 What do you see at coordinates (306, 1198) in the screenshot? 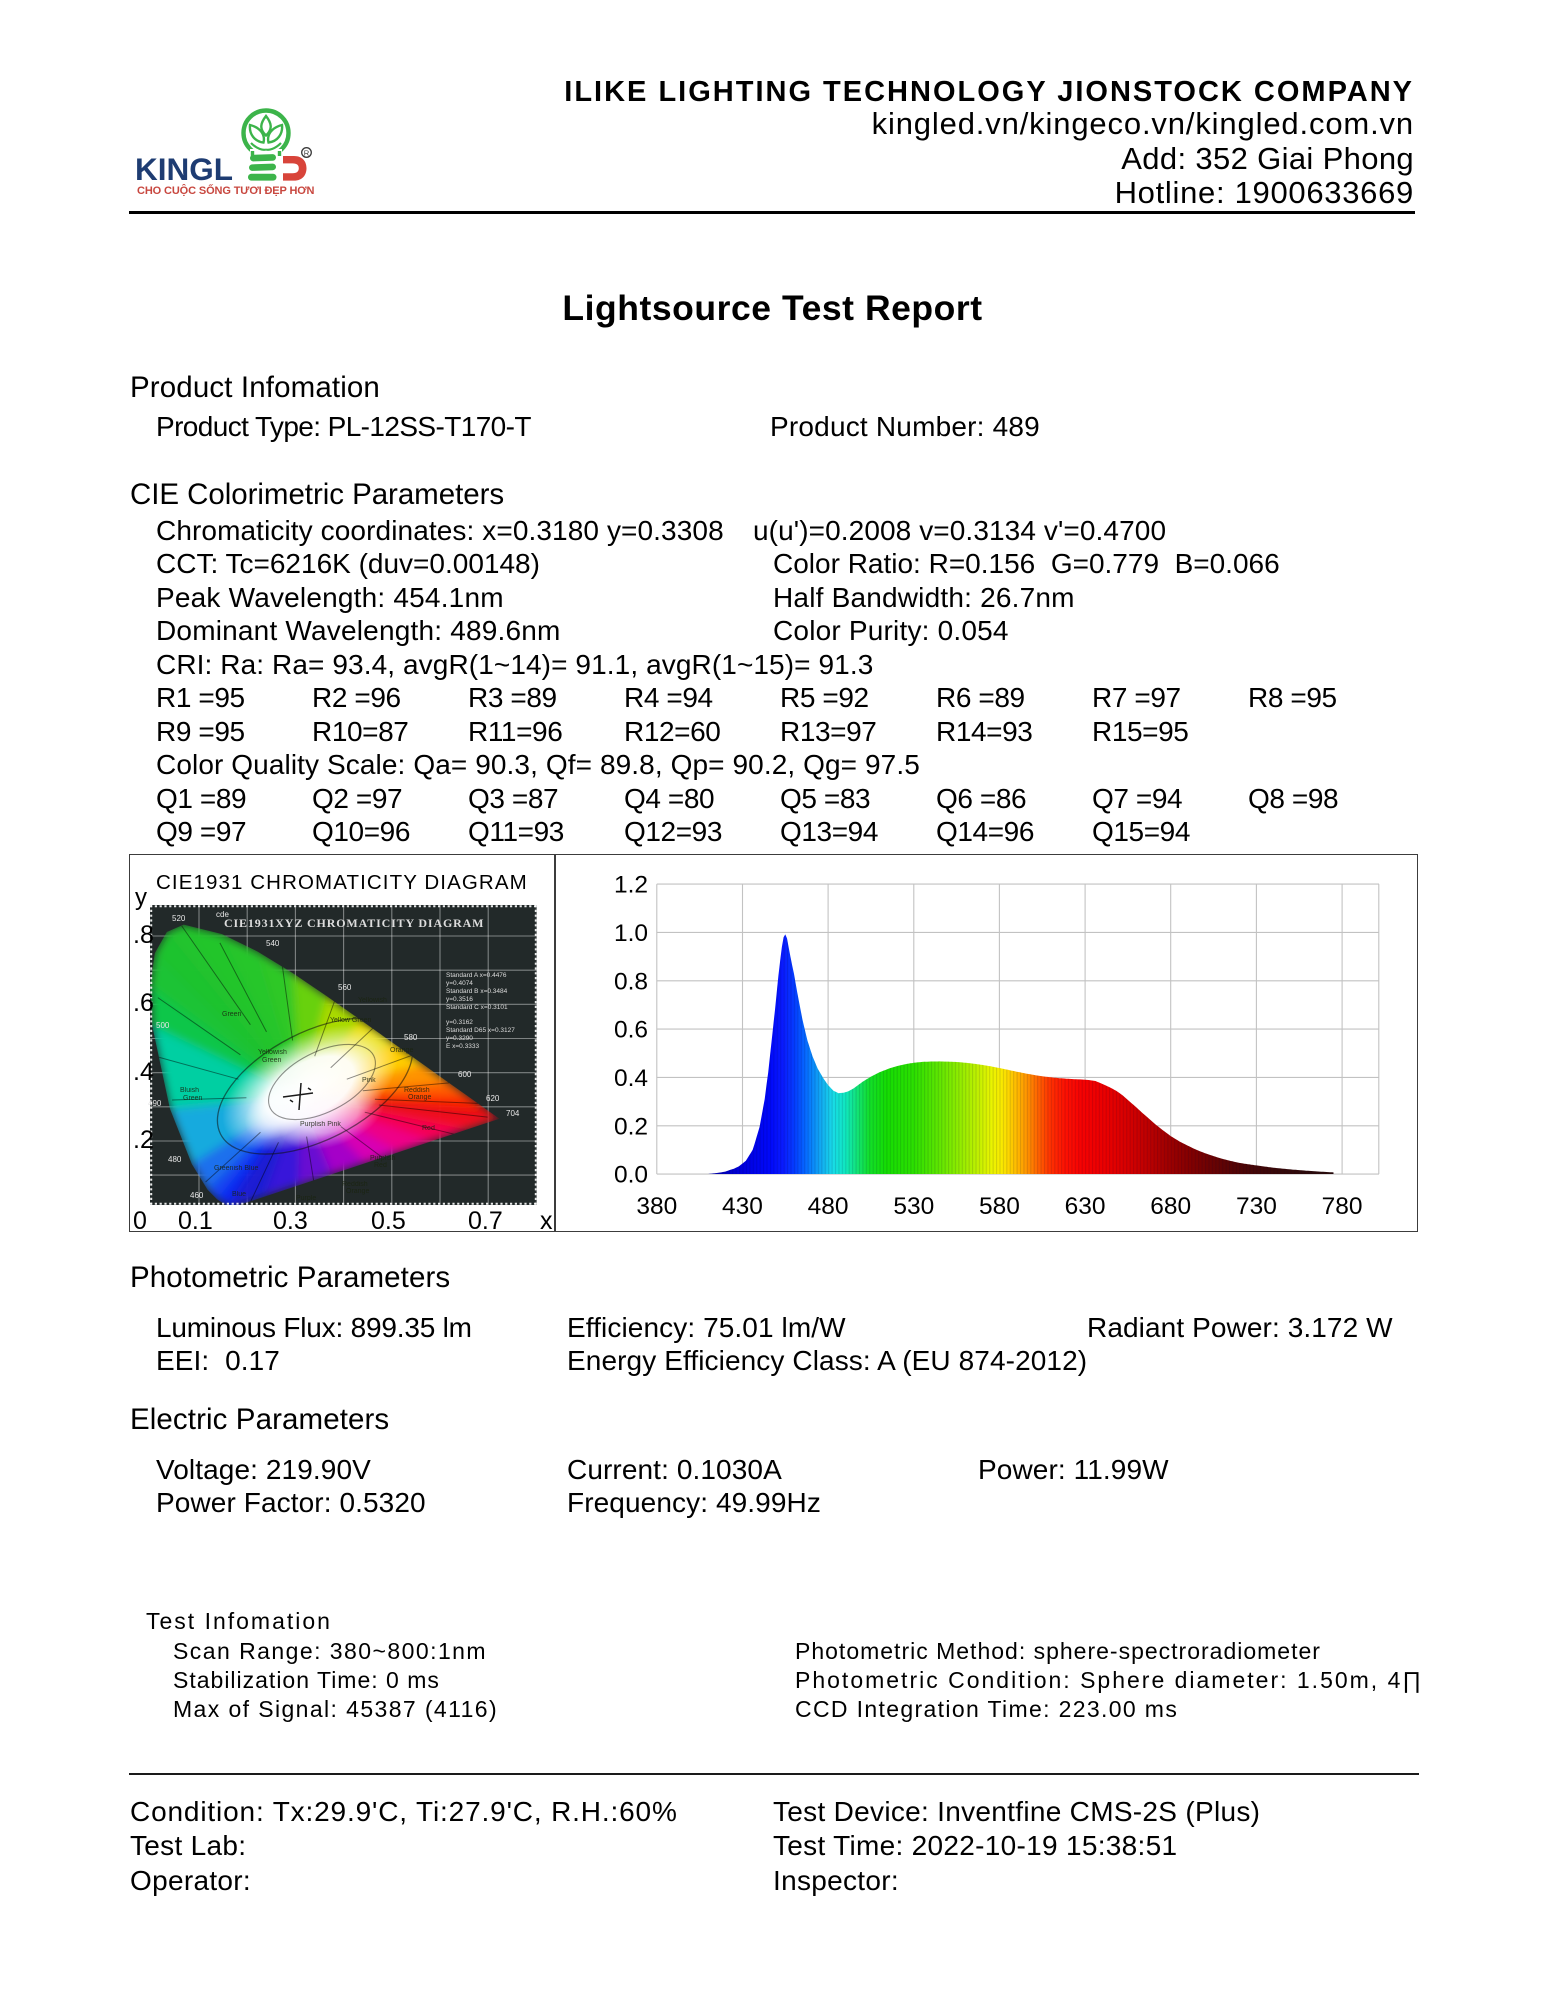
I see `svg-text: Purple` at bounding box center [306, 1198].